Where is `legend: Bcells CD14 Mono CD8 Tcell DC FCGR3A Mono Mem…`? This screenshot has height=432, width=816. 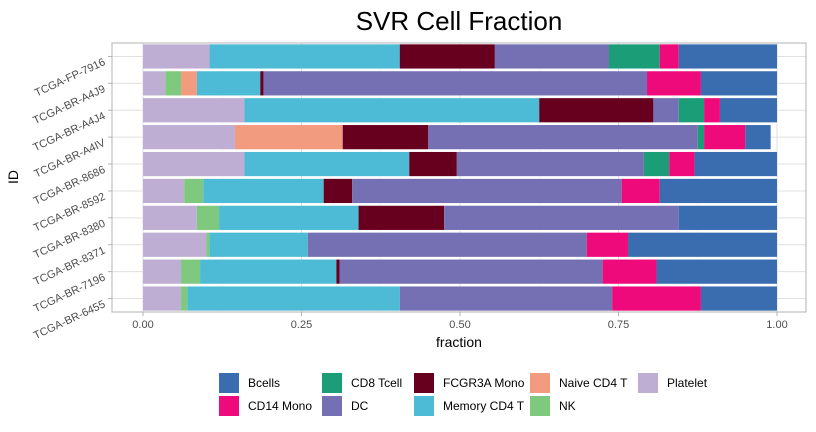
legend: Bcells CD14 Mono CD8 Tcell DC FCGR3A Mono Mem… is located at coordinates (463, 394).